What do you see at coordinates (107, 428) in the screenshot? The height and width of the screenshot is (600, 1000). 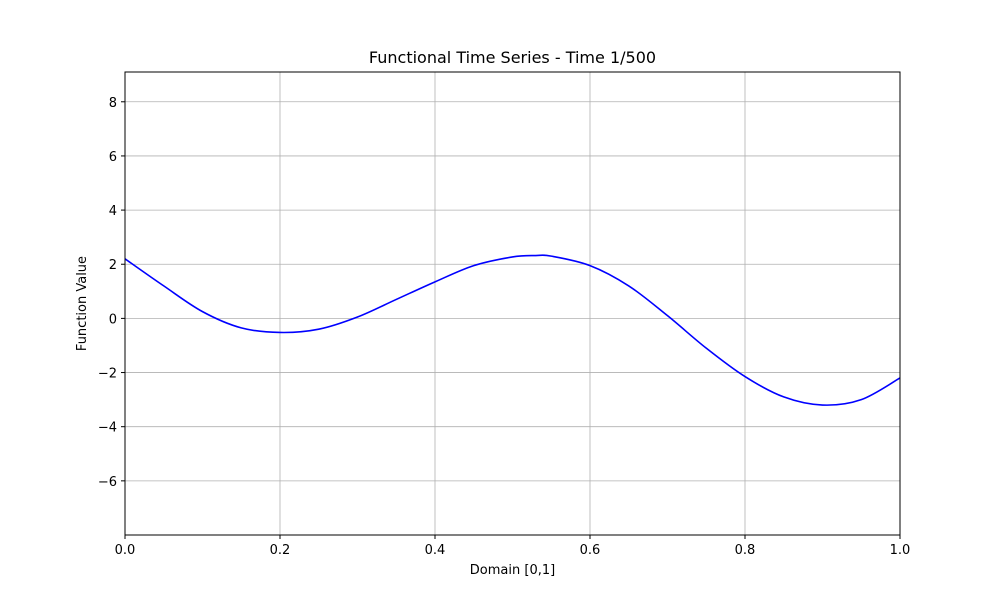 I see `y-tick-label: −4` at bounding box center [107, 428].